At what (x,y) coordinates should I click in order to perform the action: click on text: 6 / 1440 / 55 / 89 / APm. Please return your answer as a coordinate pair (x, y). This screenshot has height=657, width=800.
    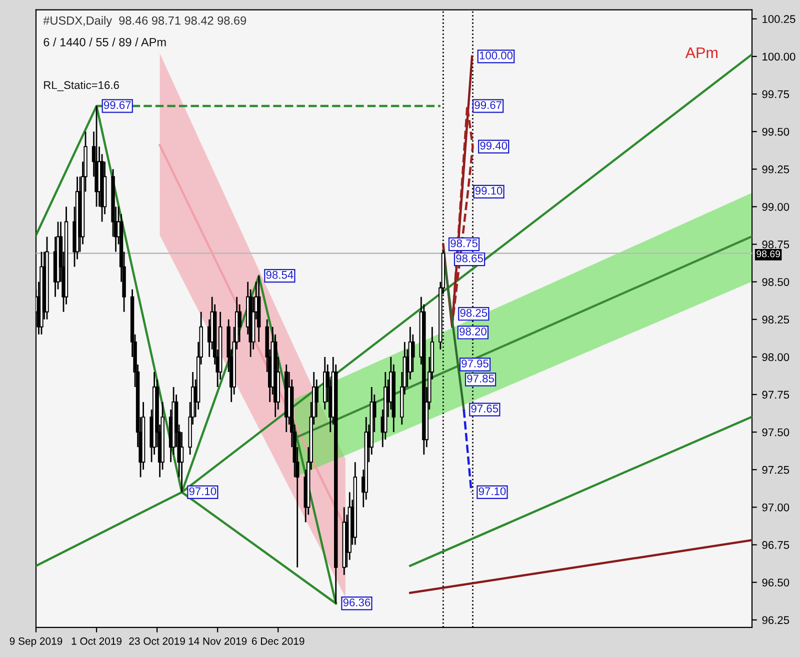
    Looking at the image, I should click on (105, 42).